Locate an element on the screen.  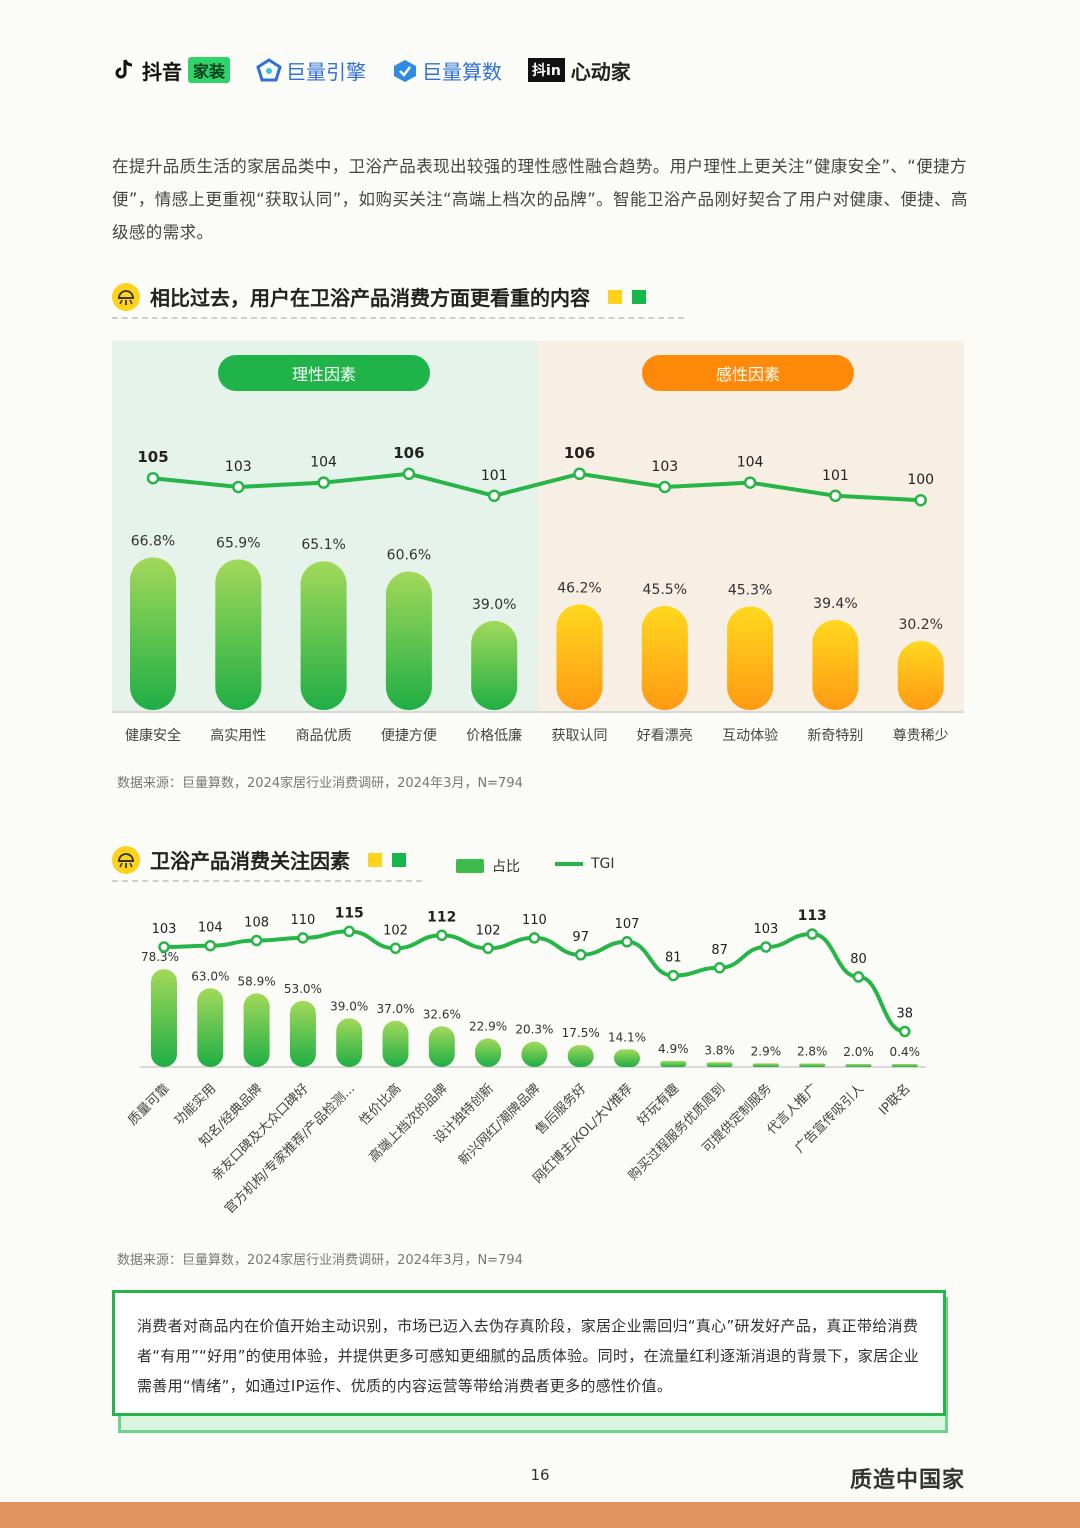
chart2-bar-label: 78.3% is located at coordinates (160, 957).